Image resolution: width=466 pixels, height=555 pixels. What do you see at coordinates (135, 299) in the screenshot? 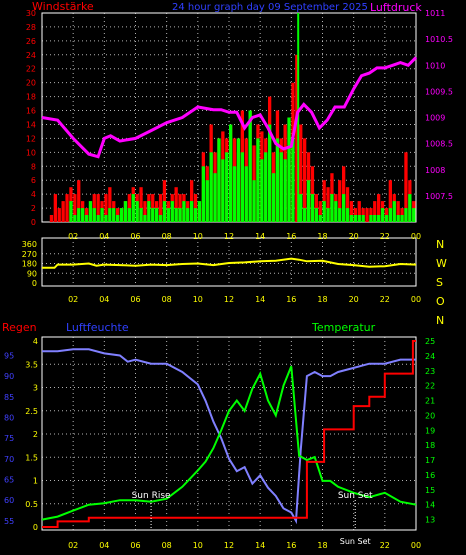
I see `hour-tick-label: 06` at bounding box center [135, 299].